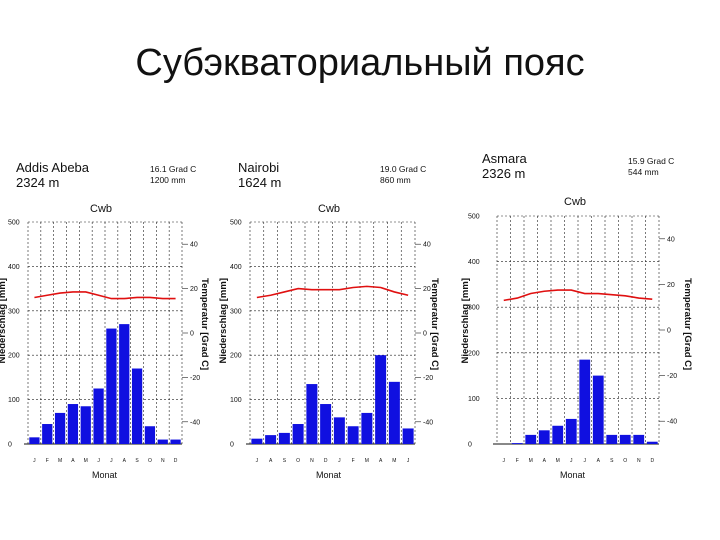  Describe the element at coordinates (194, 245) in the screenshot. I see `temp-tick-label: 40` at that location.